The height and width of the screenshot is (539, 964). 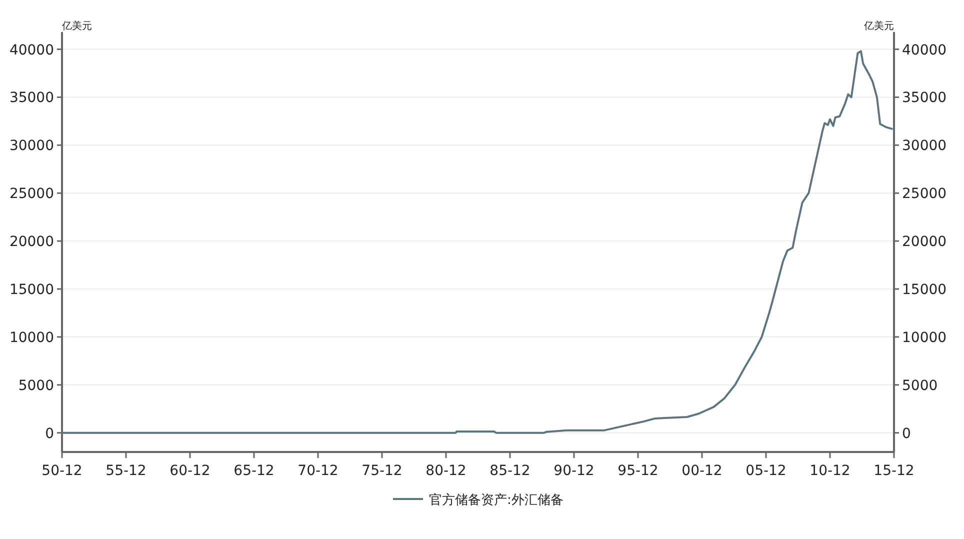 What do you see at coordinates (49, 434) in the screenshot?
I see `y-tick-label: 0` at bounding box center [49, 434].